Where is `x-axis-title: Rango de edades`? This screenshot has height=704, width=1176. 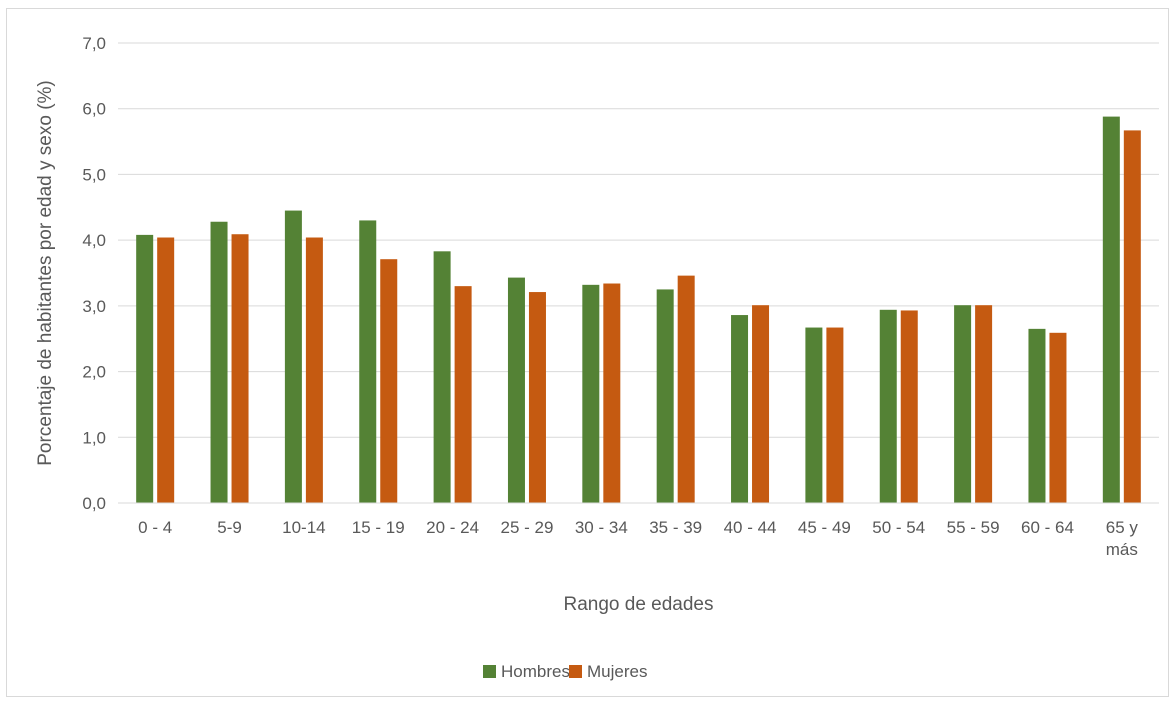 x-axis-title: Rango de edades is located at coordinates (638, 604).